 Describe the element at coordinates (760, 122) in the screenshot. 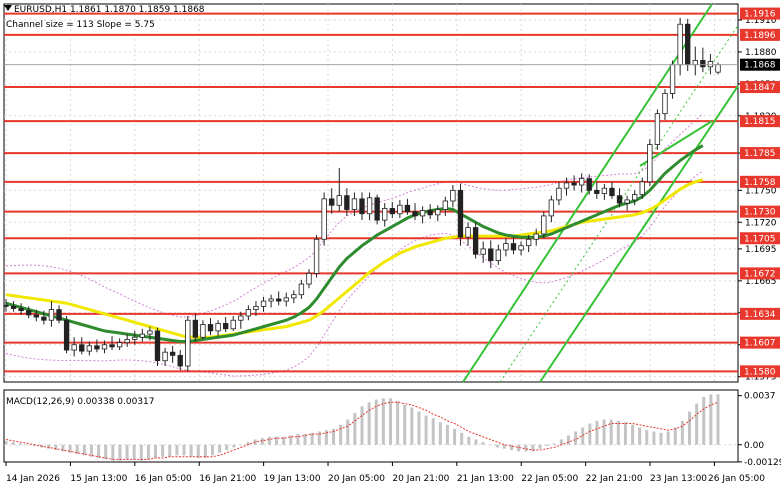

I see `level-label: 1.1815` at that location.